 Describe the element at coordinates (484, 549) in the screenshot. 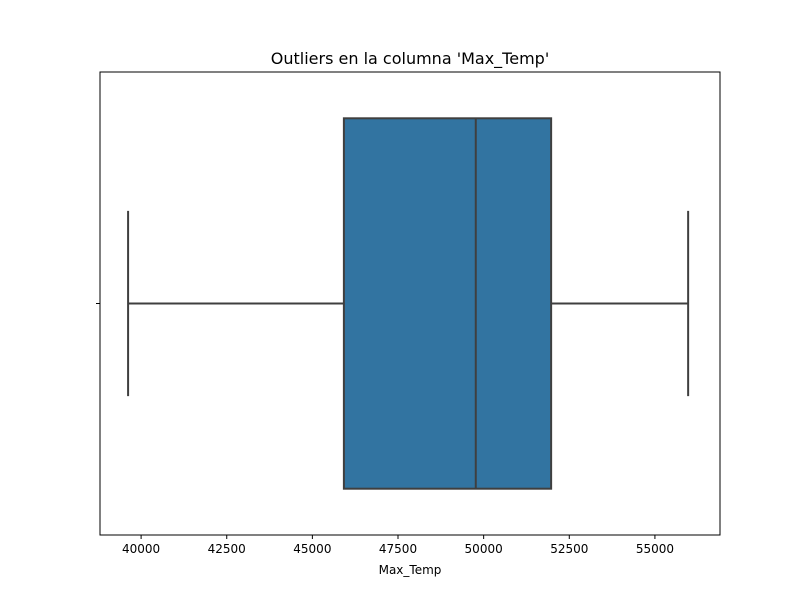

I see `x-tick-label: 50000` at that location.